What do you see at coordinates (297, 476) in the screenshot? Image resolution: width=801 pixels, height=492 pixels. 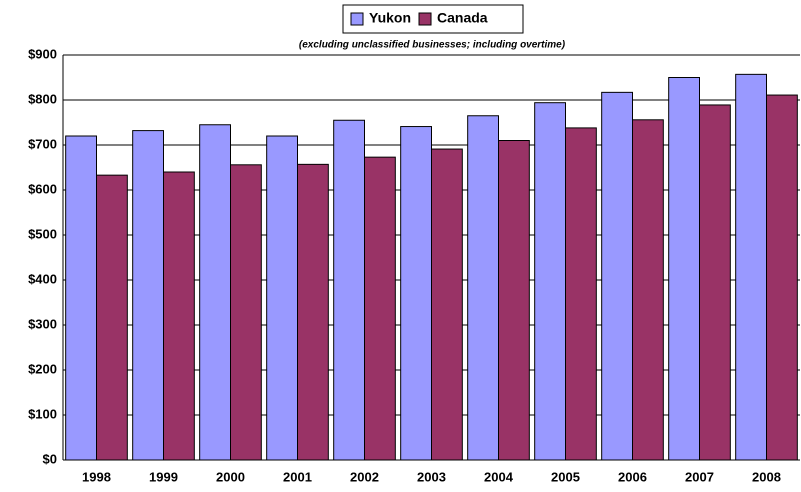 I see `x-tick-label: 2001` at bounding box center [297, 476].